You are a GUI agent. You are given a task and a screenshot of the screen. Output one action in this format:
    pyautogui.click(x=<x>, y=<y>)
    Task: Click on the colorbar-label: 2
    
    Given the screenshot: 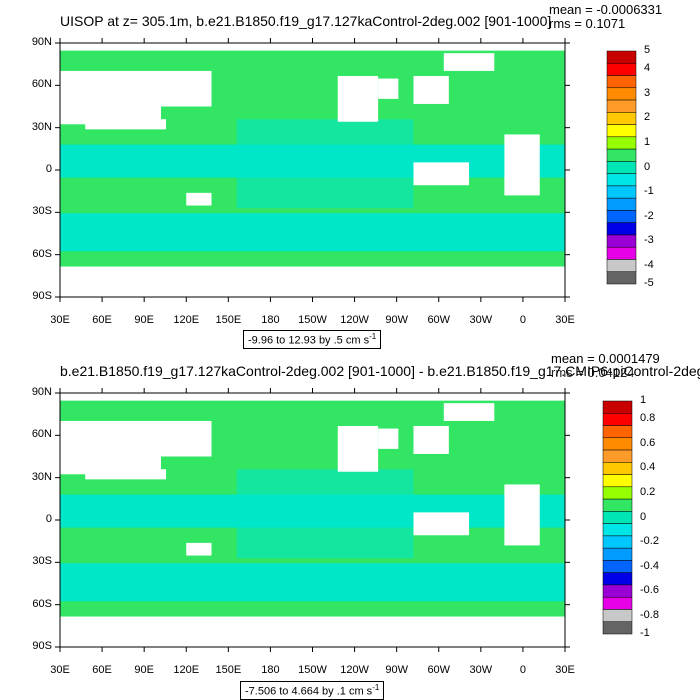 What is the action you would take?
    pyautogui.click(x=647, y=117)
    